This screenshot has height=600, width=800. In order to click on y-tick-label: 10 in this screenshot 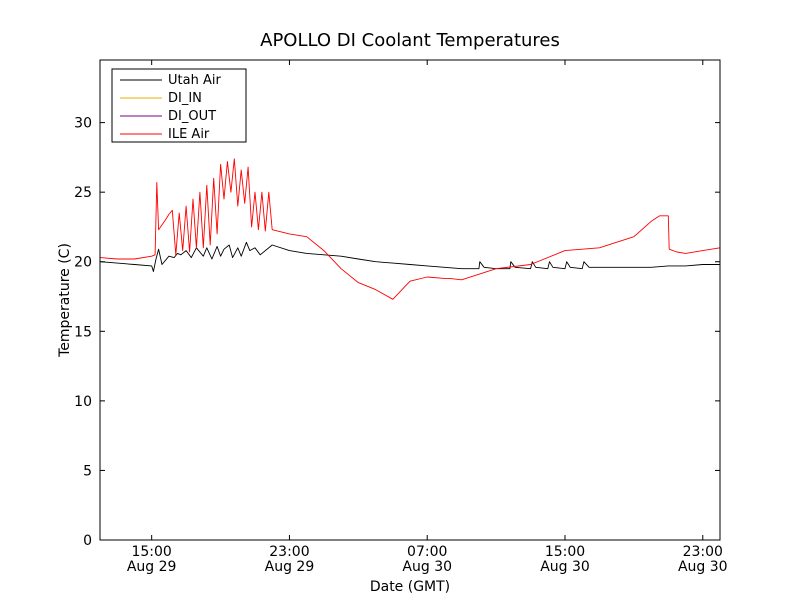, I will do `click(83, 402)`.